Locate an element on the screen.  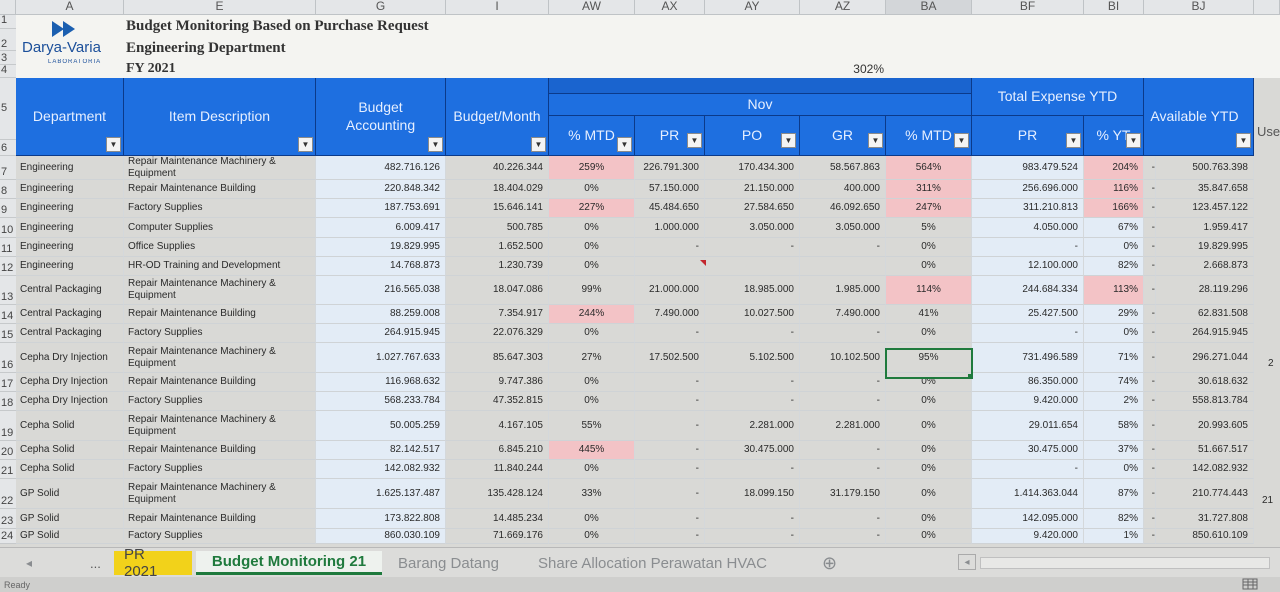
table-cell-avail: 123.457.122 is located at coordinates (1205, 208).